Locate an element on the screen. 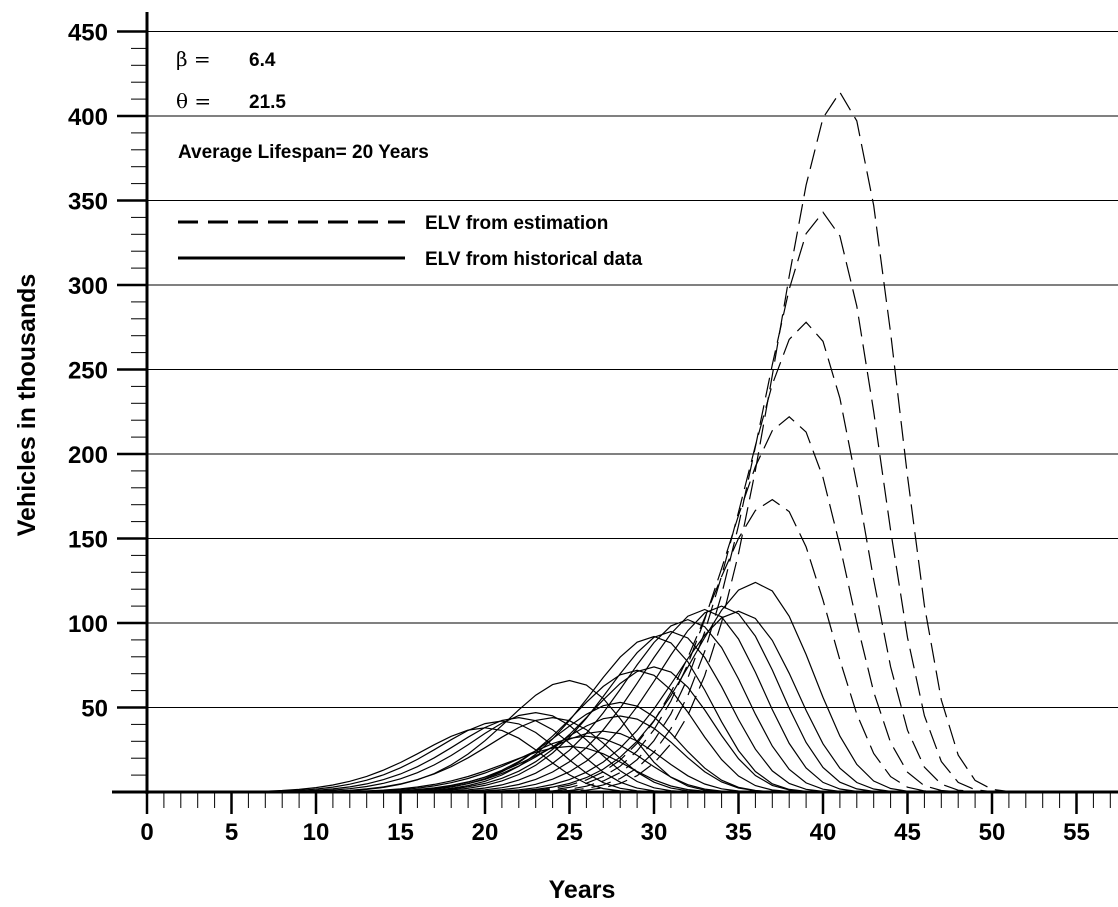 This screenshot has height=907, width=1118. annotation-lifespan: Average Lifespan= 20 Years is located at coordinates (303, 152).